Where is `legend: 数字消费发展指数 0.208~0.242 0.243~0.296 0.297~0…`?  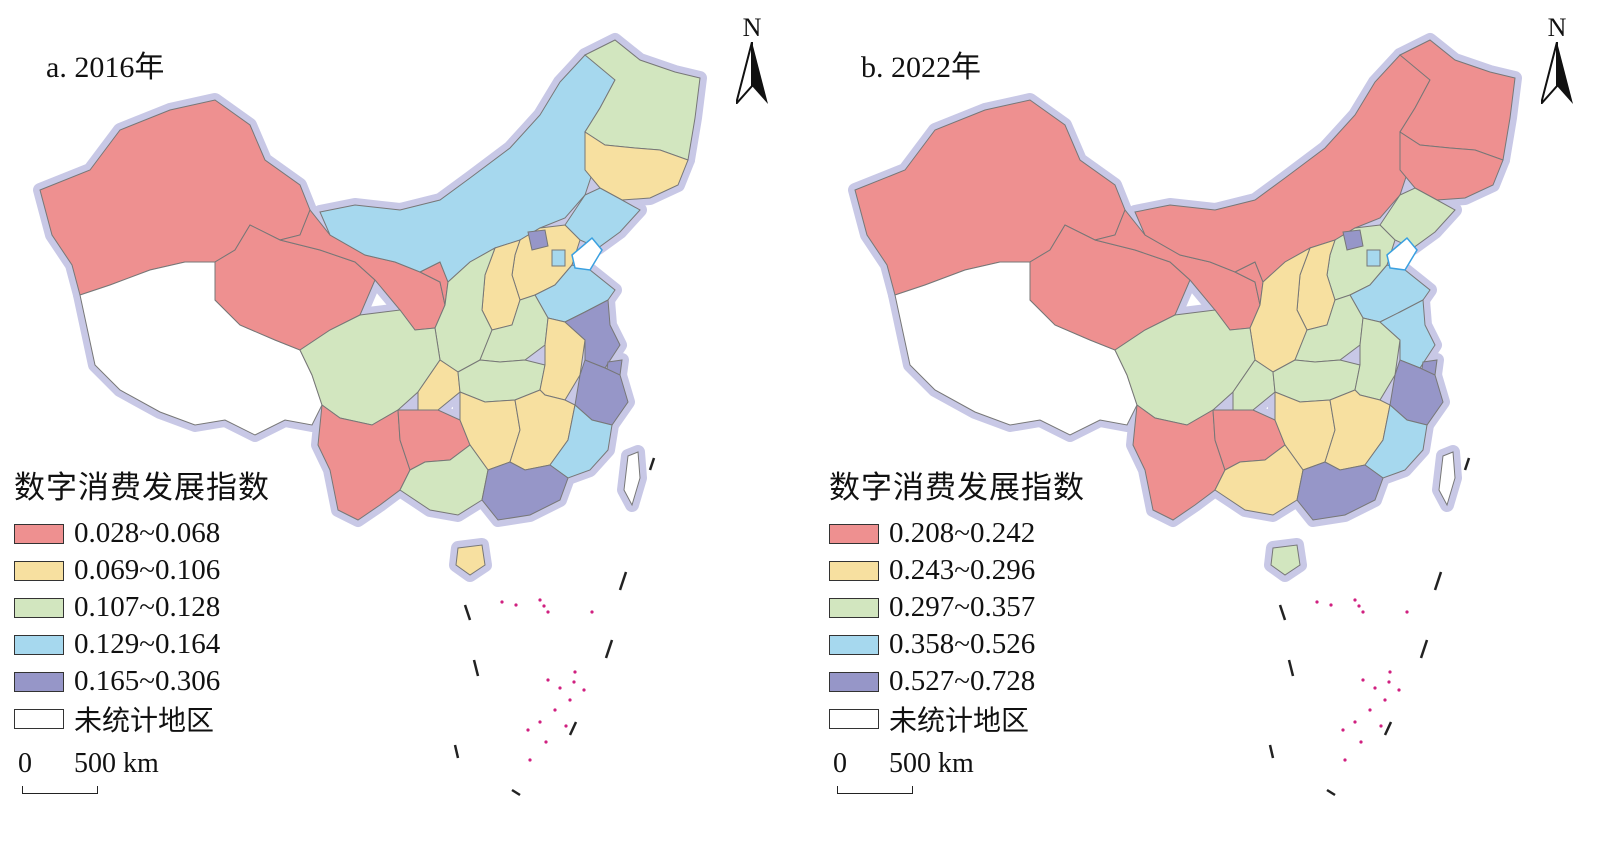 legend: 数字消费发展指数 0.208~0.242 0.243~0.296 0.297~0… is located at coordinates (957, 599).